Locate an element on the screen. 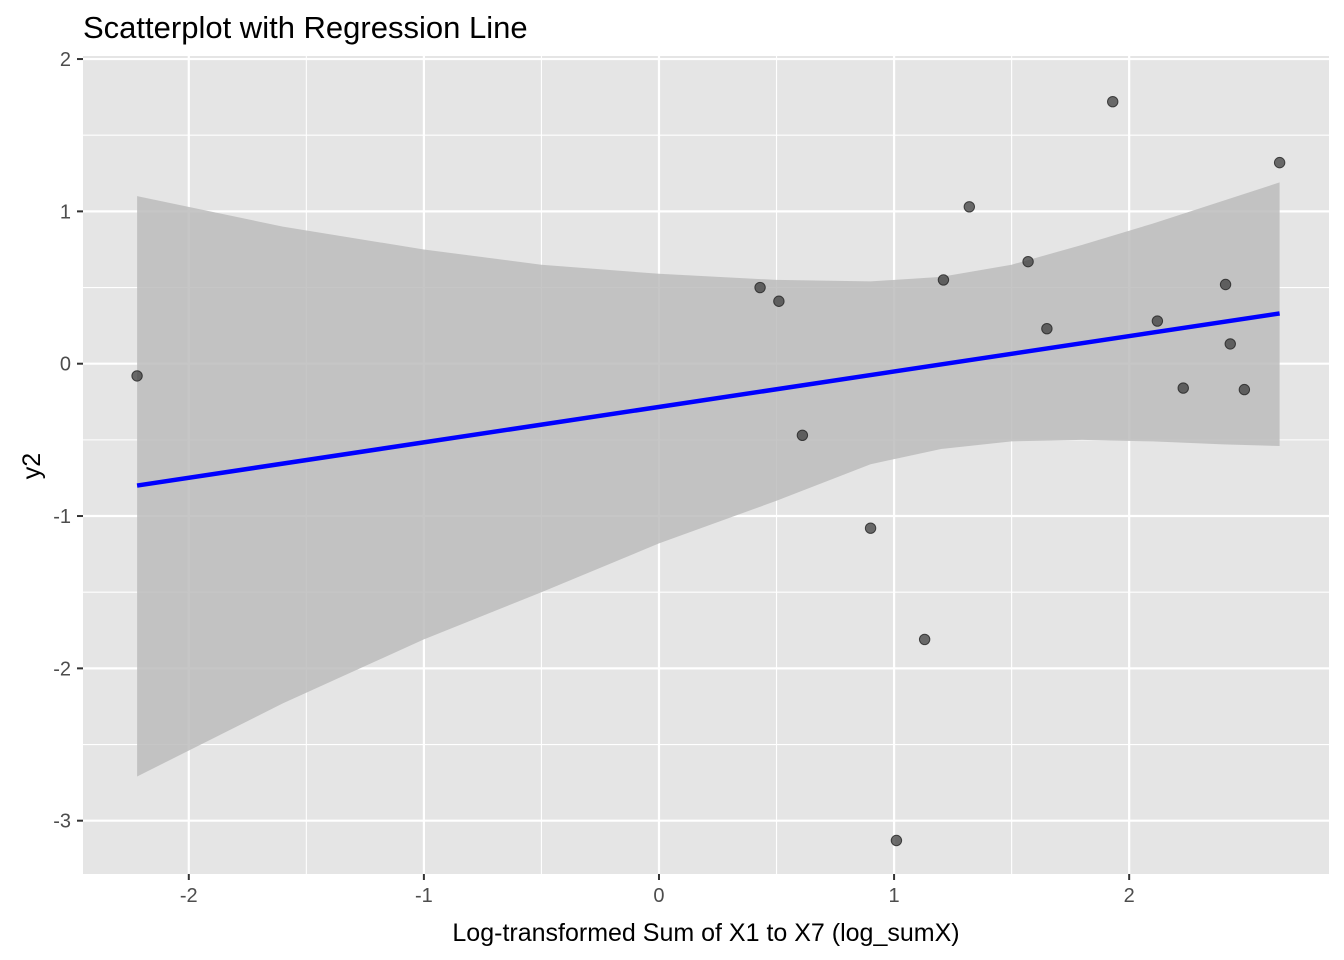  y-axis-title: y2 is located at coordinates (32, 466).